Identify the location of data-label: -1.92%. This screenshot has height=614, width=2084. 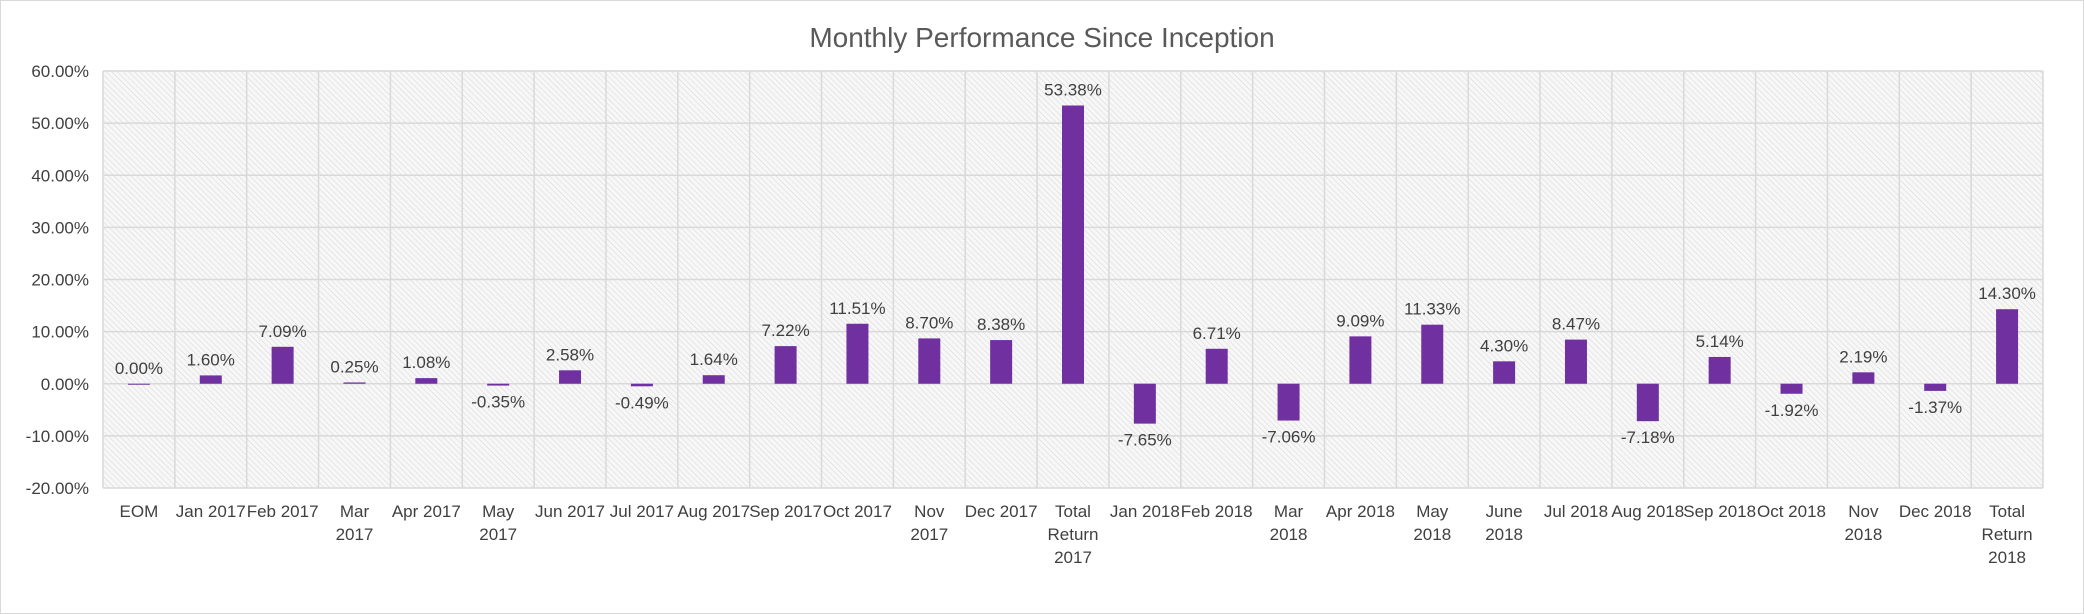
(1792, 410).